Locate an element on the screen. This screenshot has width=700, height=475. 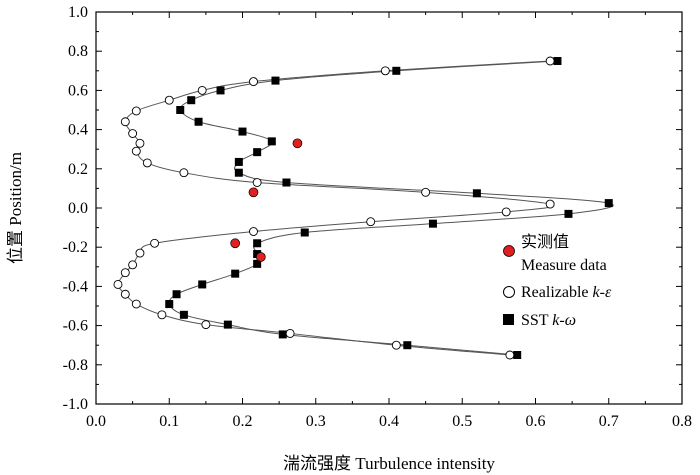
legend-label-measure-en: Measure data is located at coordinates (564, 265).